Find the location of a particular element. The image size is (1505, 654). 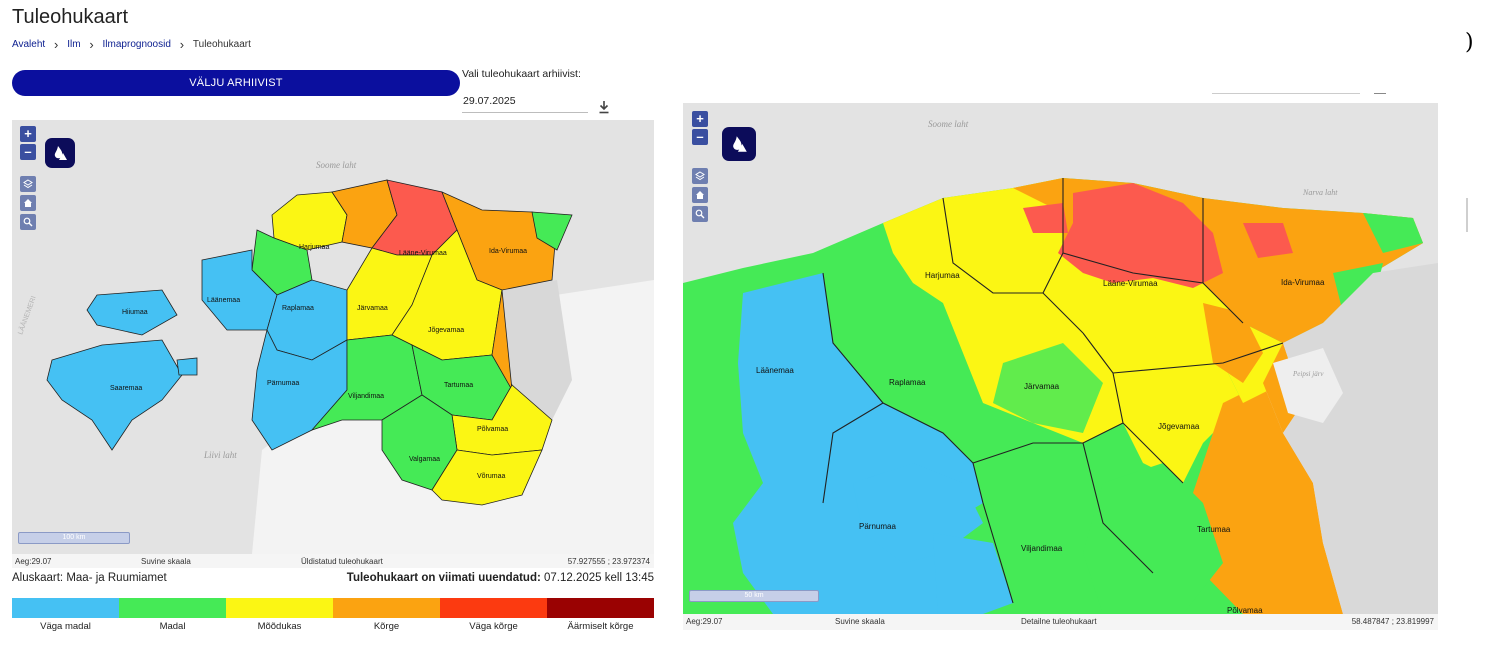

map-coordinates: 57.927555 ; 23.972374 is located at coordinates (608, 561).